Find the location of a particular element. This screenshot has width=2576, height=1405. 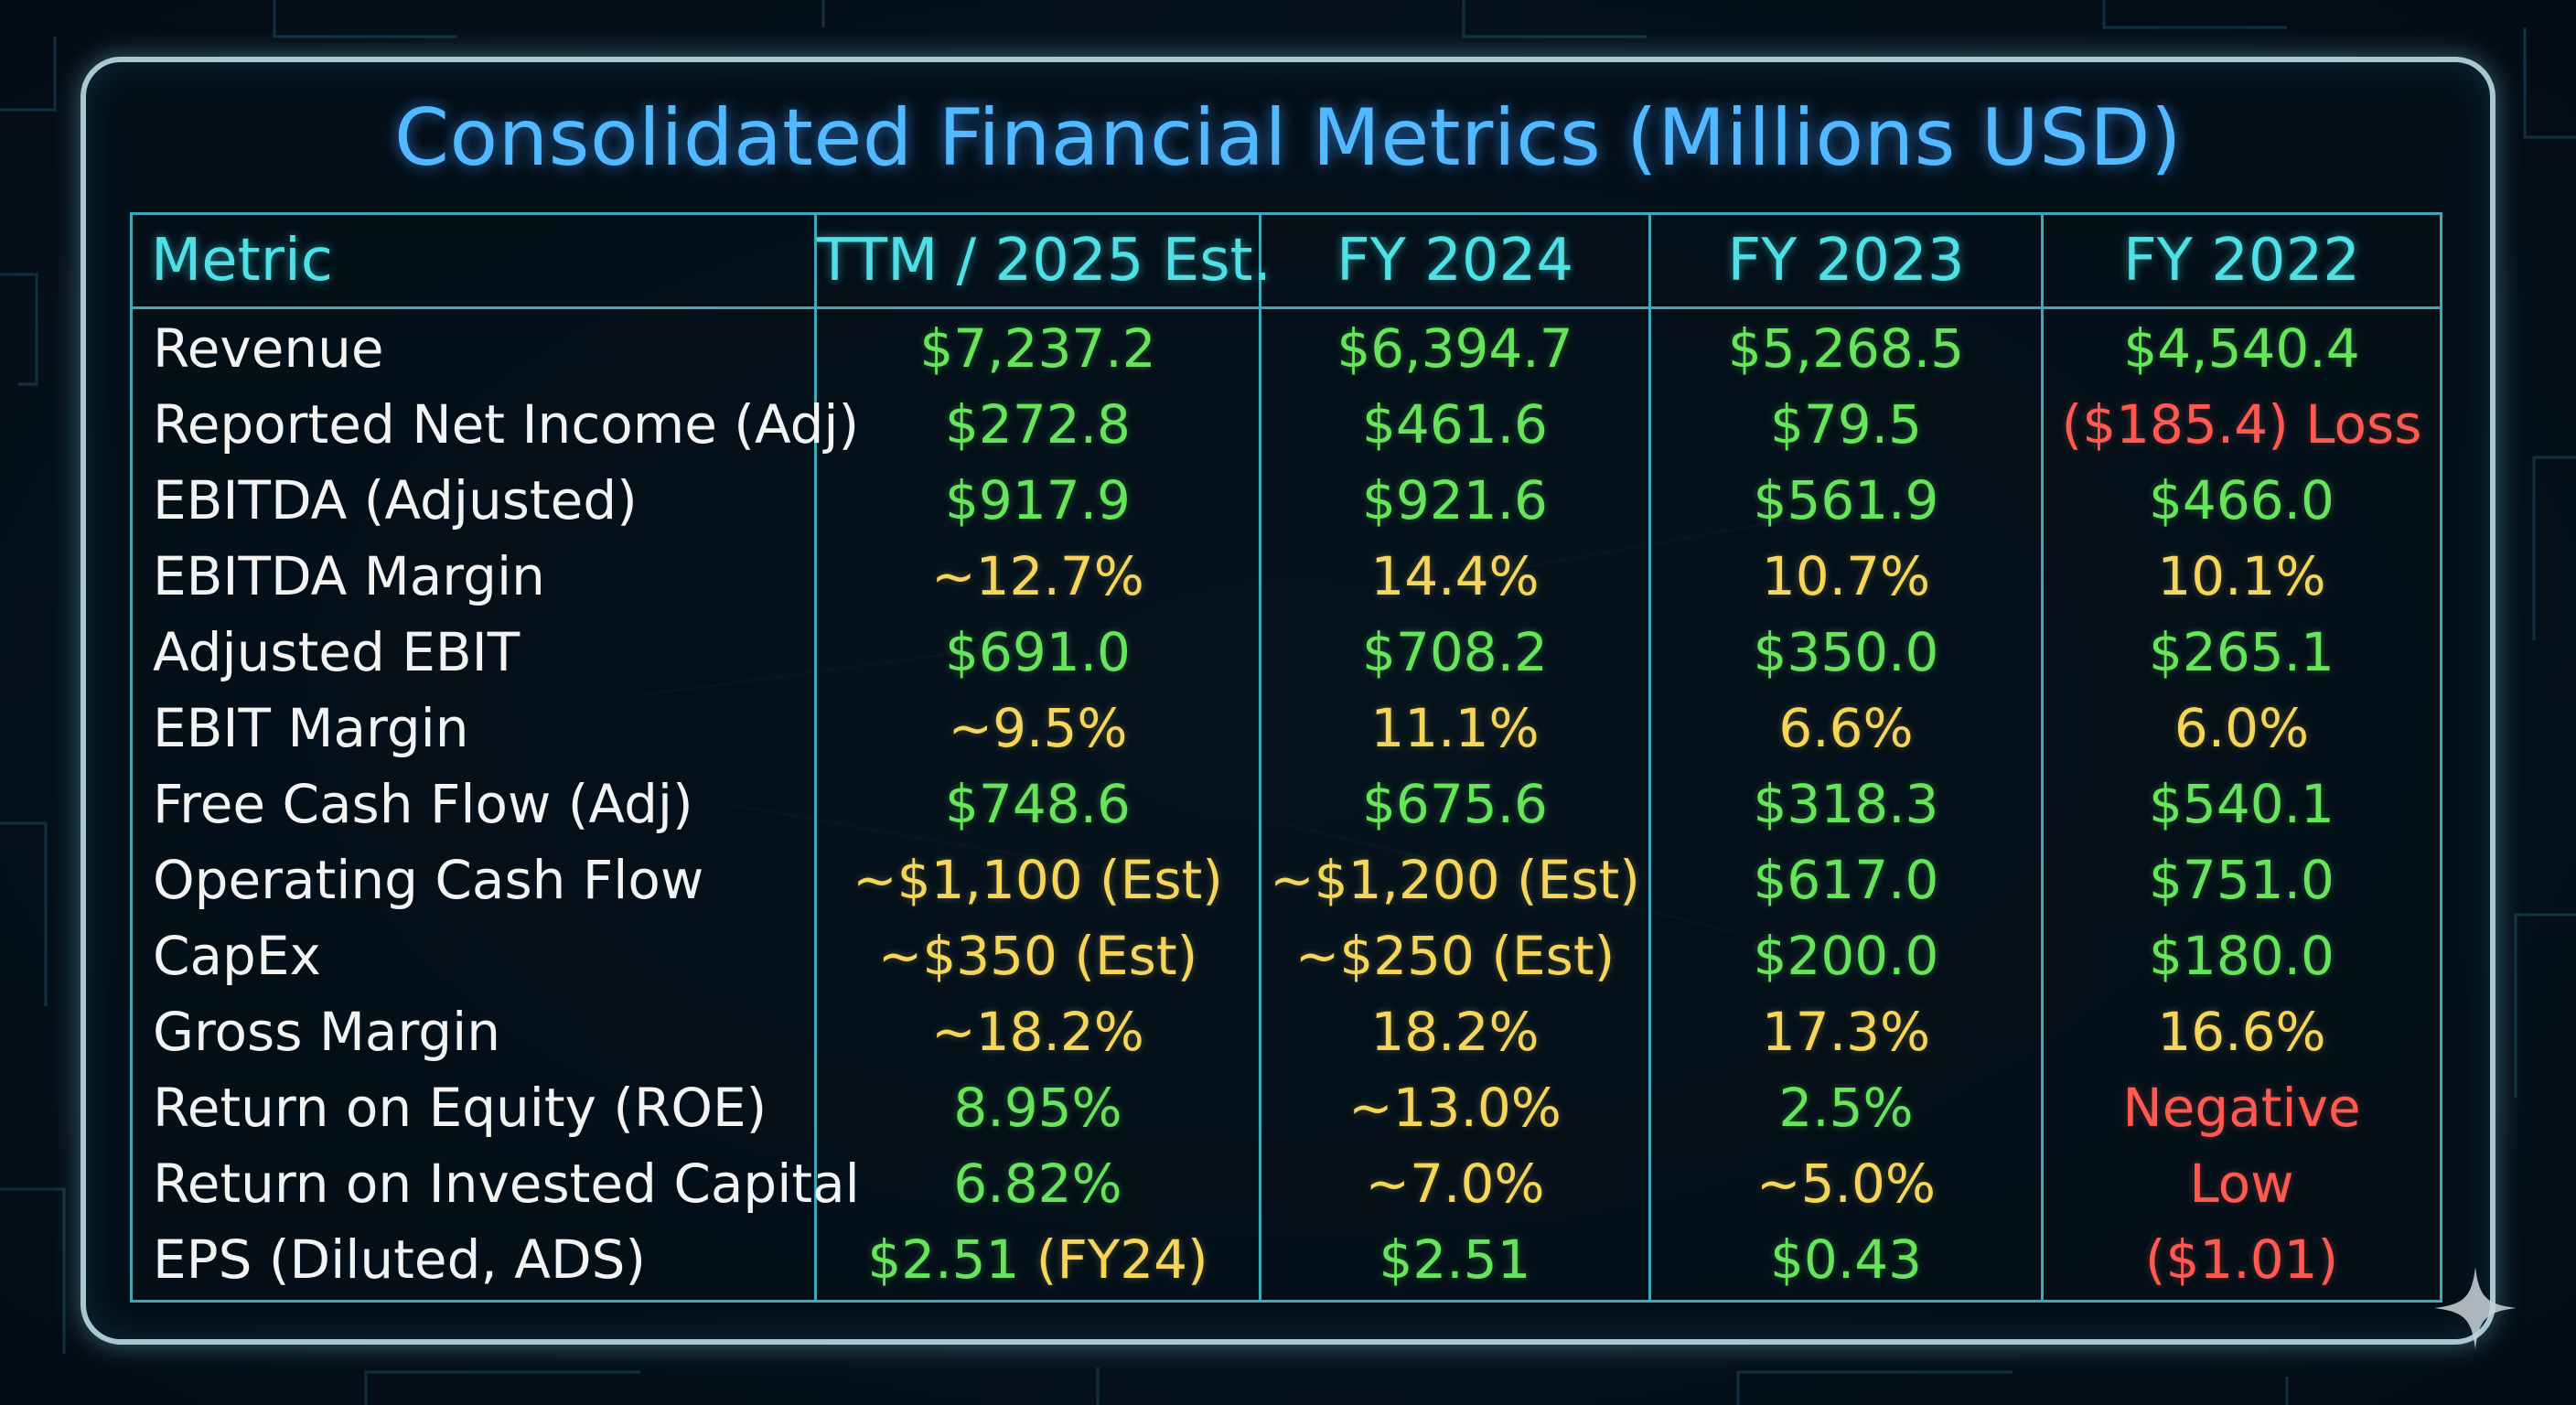

value-text: 10.7% is located at coordinates (1846, 576).